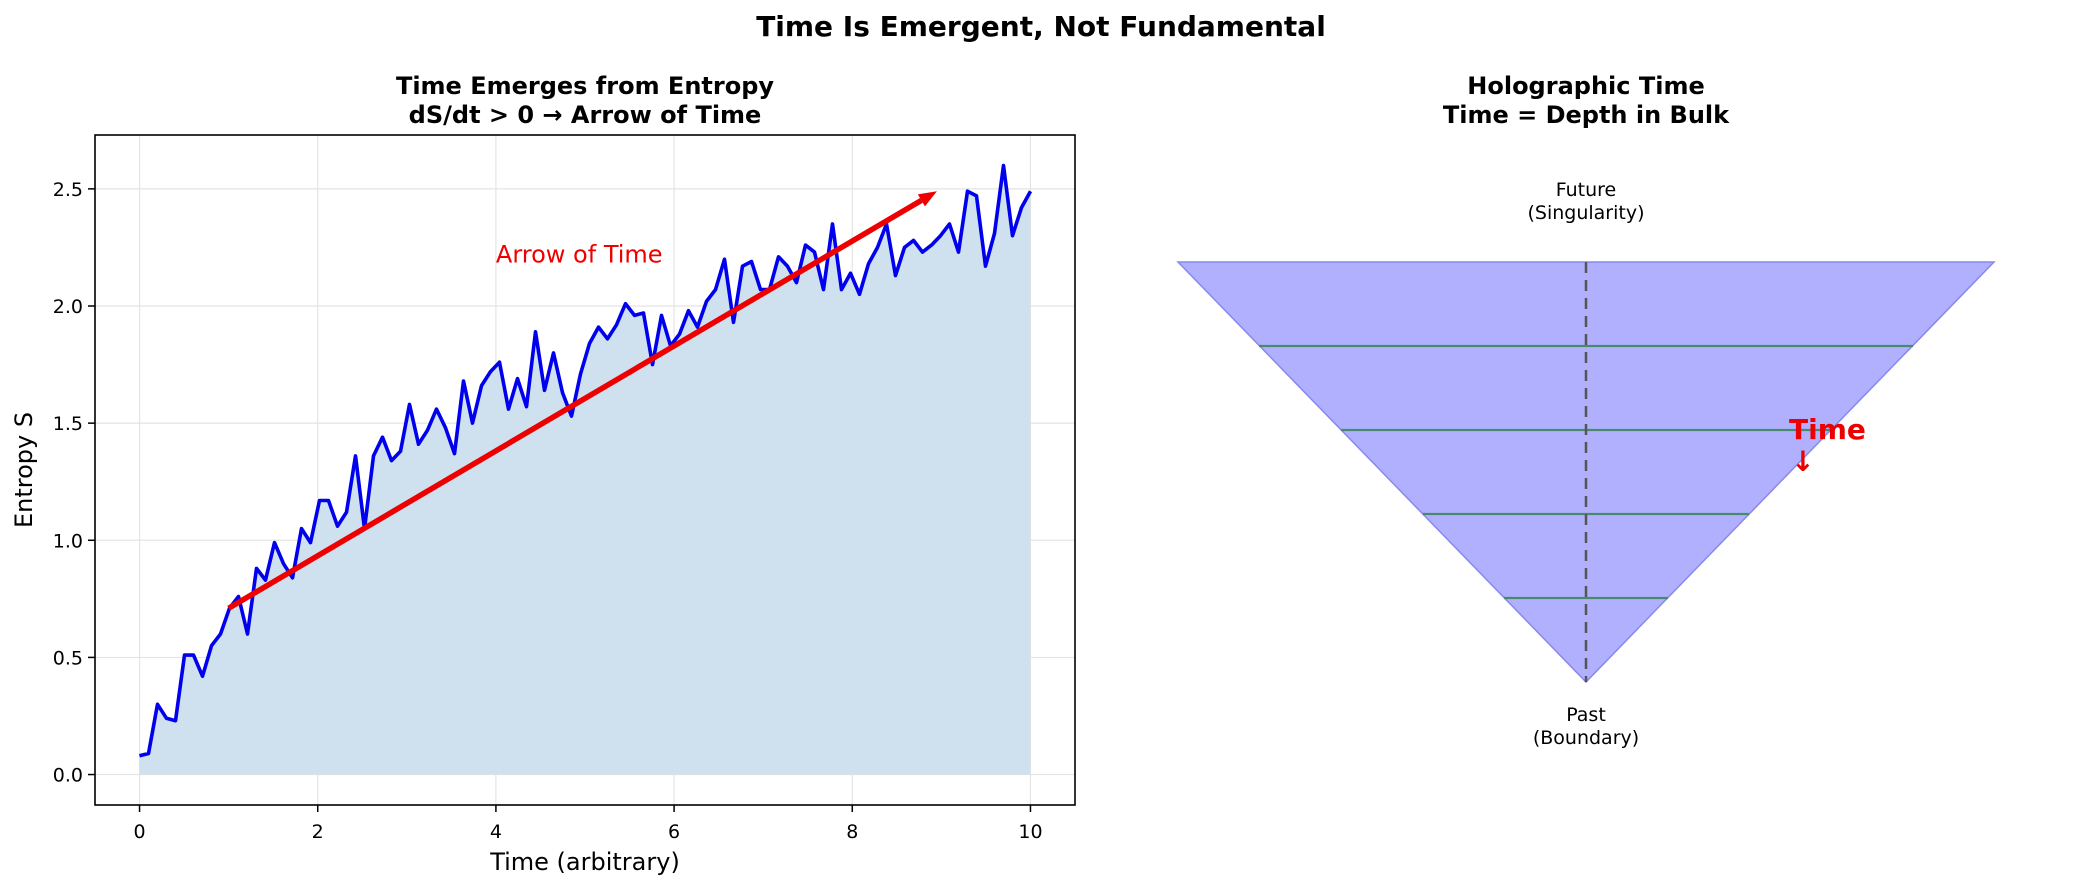 The width and height of the screenshot is (2082, 885). Describe the element at coordinates (1802, 461) in the screenshot. I see `time-direction-arrow-icon: ↓` at that location.